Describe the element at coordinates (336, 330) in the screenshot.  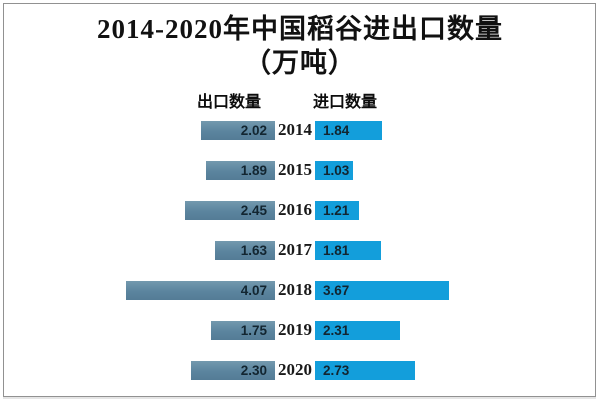
I see `import-value-label: 2.31` at that location.